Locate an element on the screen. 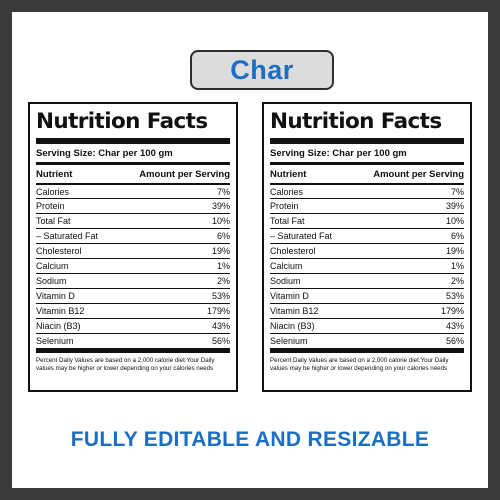 The height and width of the screenshot is (500, 500). page-title: Char is located at coordinates (262, 69).